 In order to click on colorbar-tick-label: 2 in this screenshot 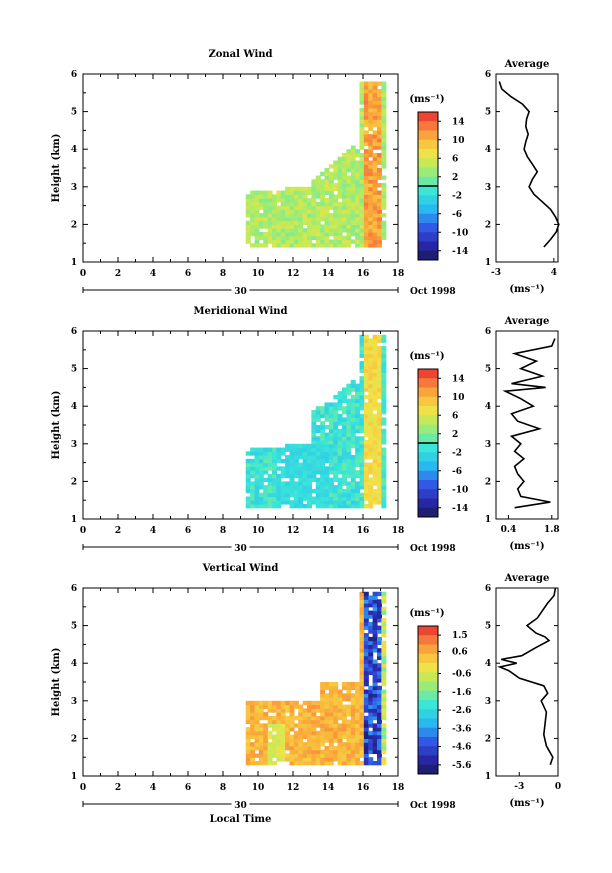, I will do `click(455, 178)`.